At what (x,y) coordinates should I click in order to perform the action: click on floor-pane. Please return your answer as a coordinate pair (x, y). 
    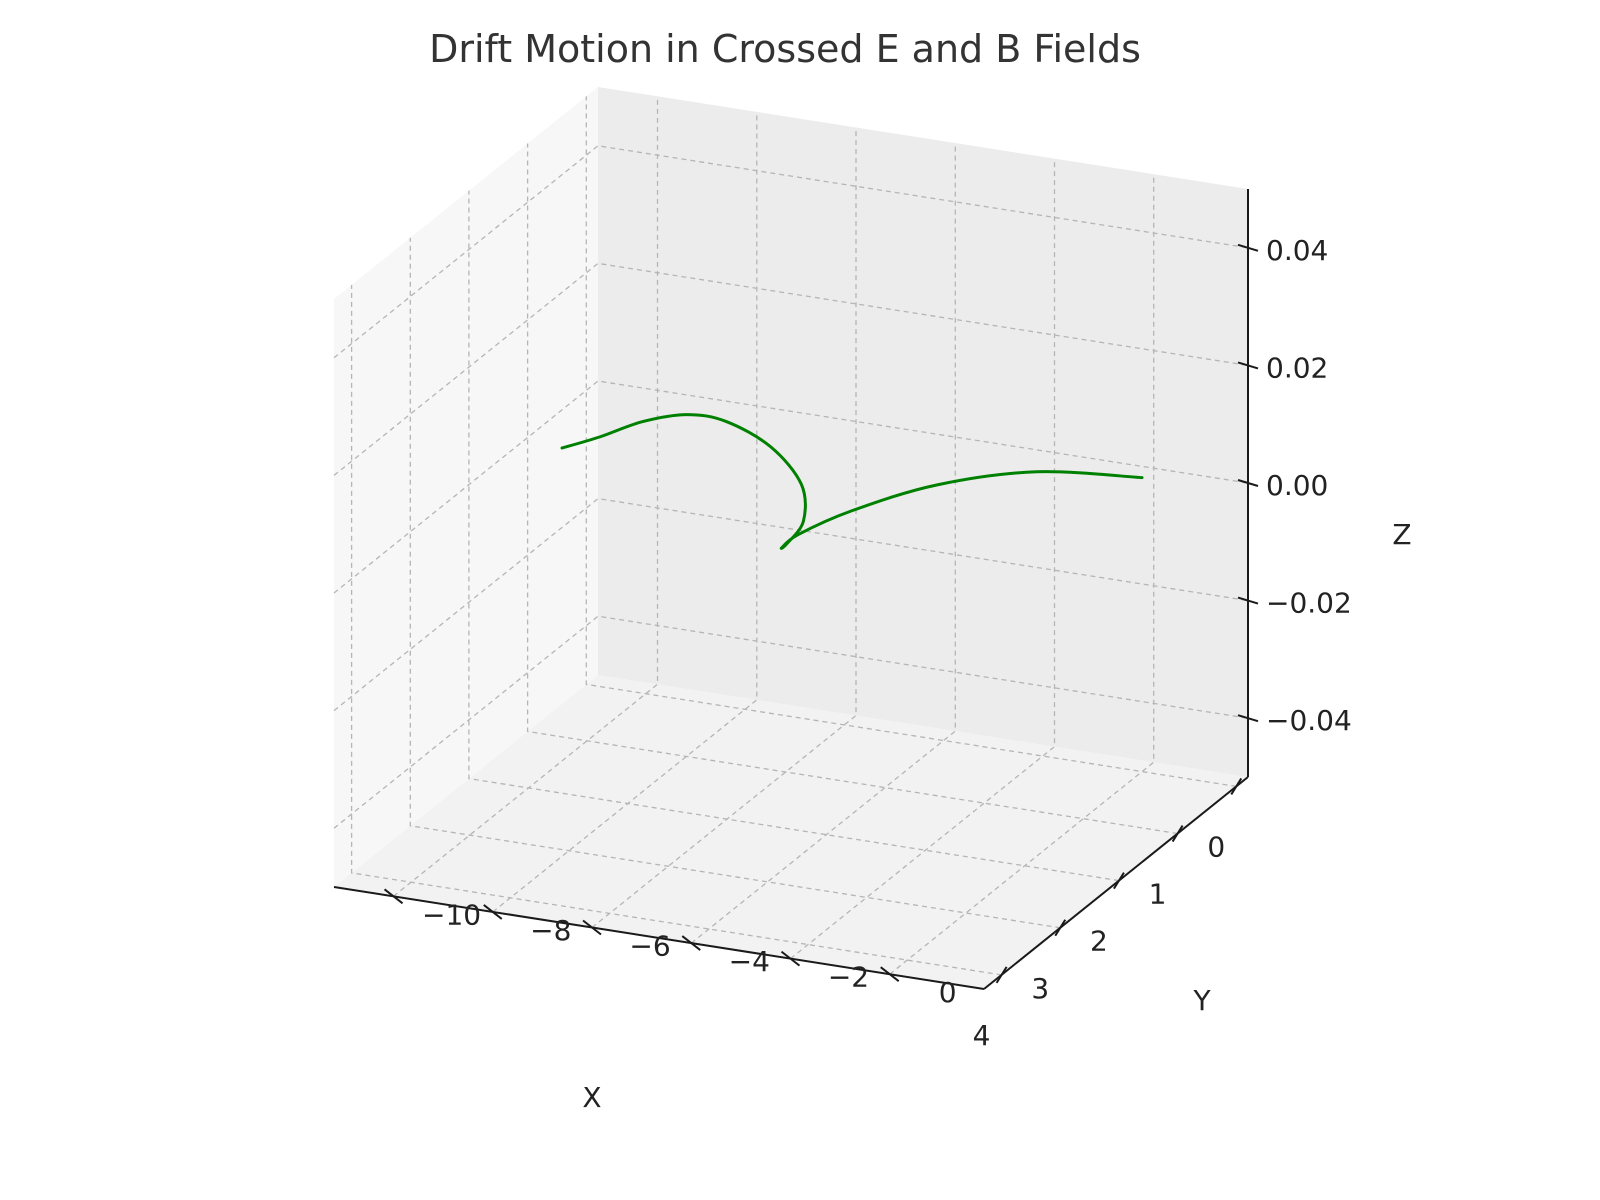
    Looking at the image, I should click on (791, 832).